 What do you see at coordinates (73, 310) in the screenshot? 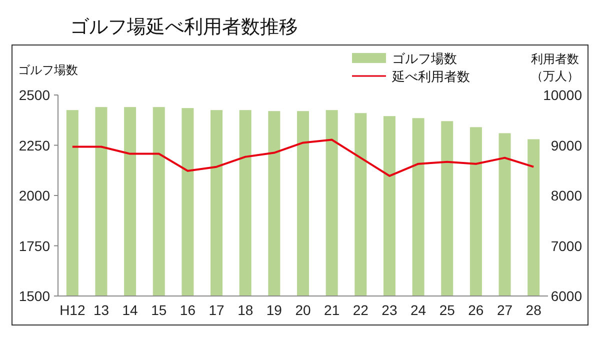
I see `x-tick-label: H12` at bounding box center [73, 310].